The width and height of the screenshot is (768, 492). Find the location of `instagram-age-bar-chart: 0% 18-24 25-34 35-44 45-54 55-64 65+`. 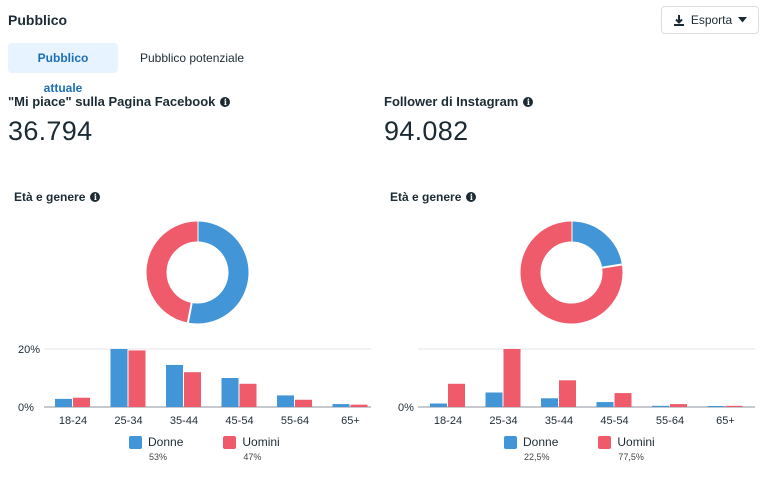

instagram-age-bar-chart: 0% 18-24 25-34 35-44 45-54 55-64 65+ is located at coordinates (576, 387).